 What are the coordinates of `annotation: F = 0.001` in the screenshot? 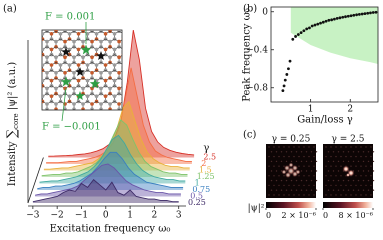 It's located at (70, 17).